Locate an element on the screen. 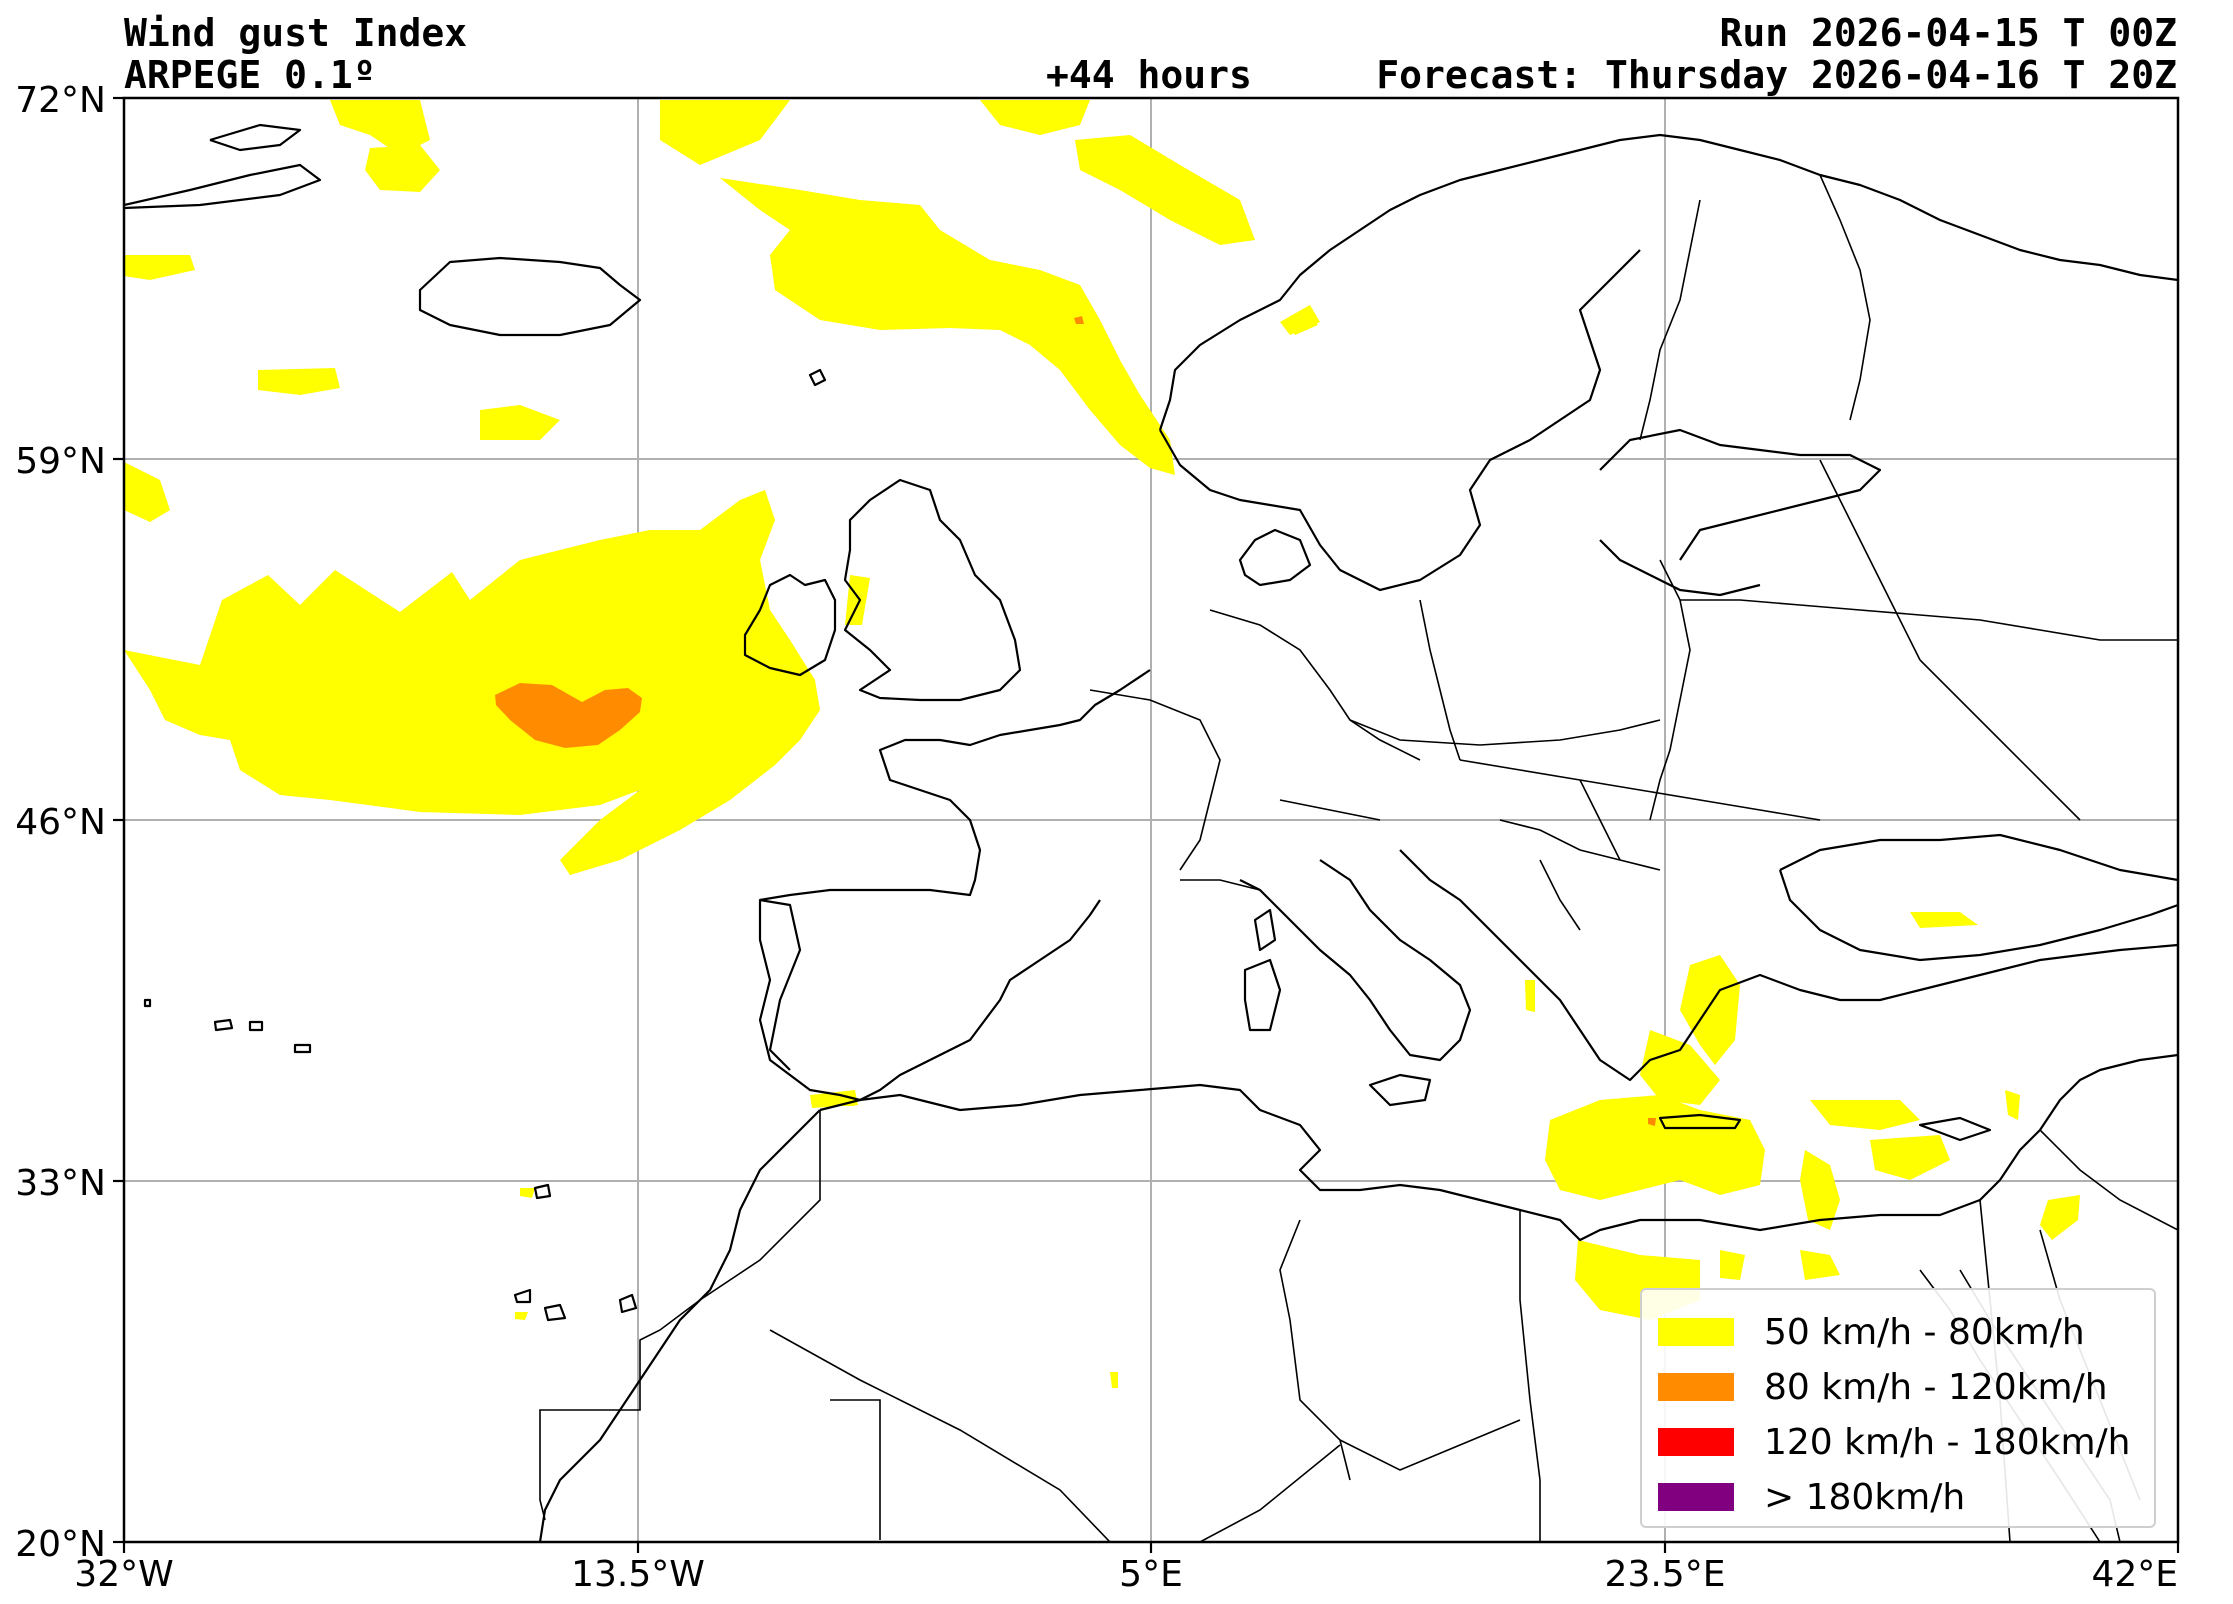  legend-label-180-plus: > 180km/h is located at coordinates (1865, 1497).